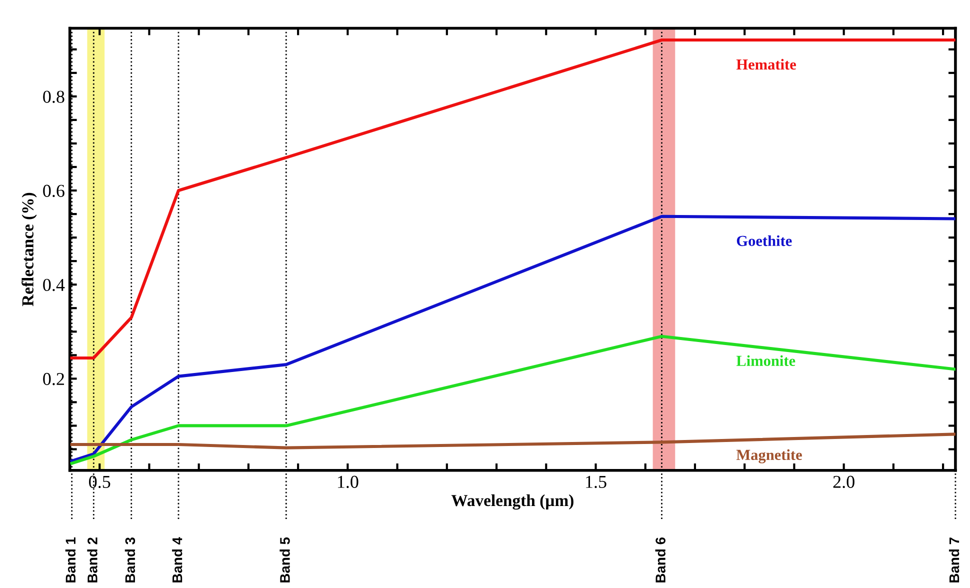 This screenshot has width=970, height=588. I want to click on ref-line-label: Band 3, so click(130, 559).